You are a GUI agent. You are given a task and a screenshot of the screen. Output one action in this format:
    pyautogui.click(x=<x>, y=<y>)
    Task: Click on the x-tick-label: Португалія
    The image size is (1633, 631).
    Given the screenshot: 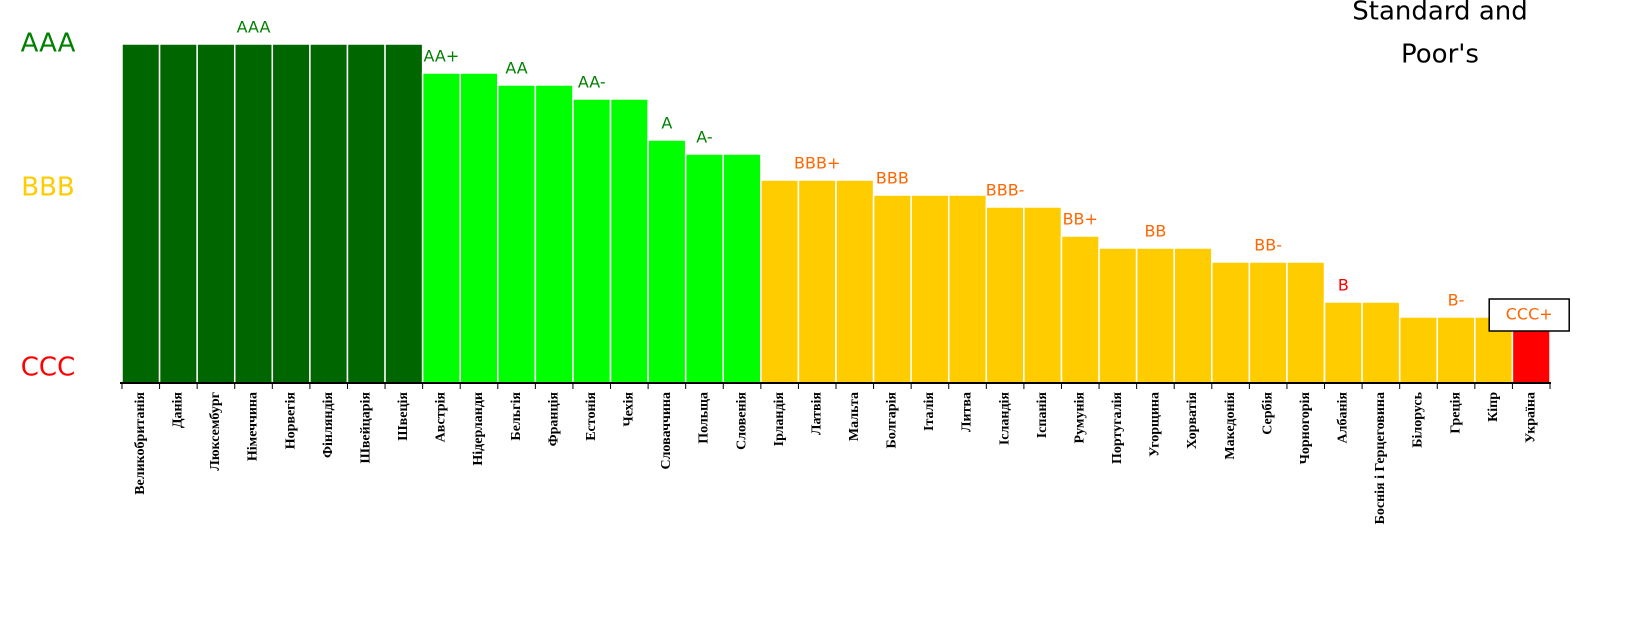 What is the action you would take?
    pyautogui.click(x=1117, y=428)
    